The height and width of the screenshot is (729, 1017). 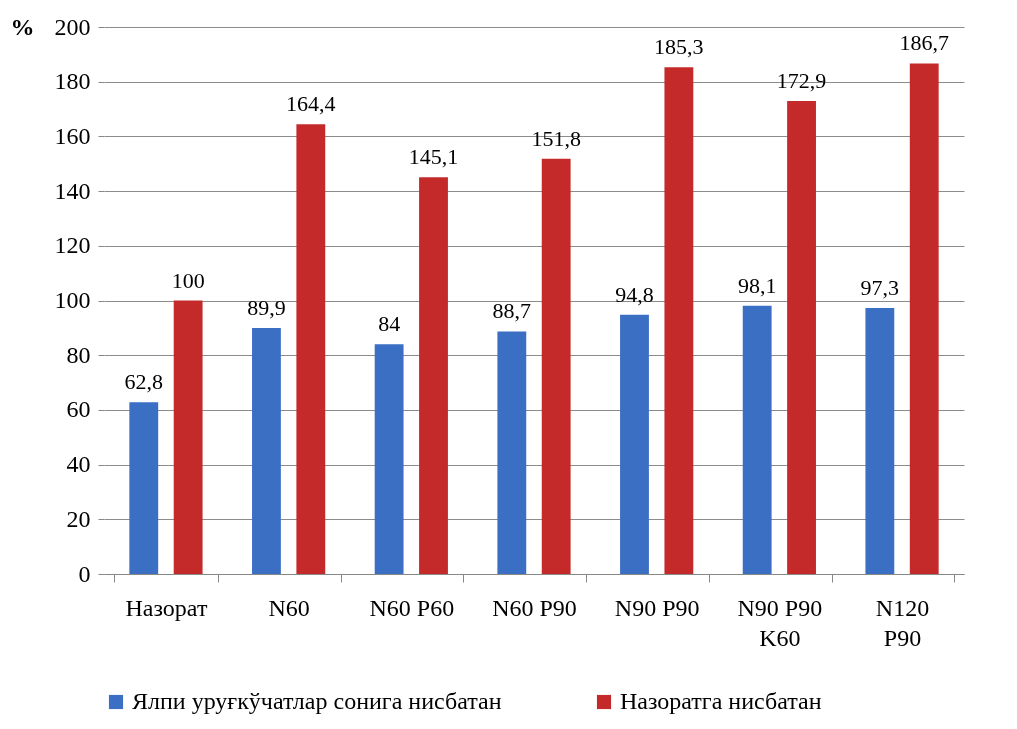 I want to click on data-label: 88,7, so click(x=512, y=311).